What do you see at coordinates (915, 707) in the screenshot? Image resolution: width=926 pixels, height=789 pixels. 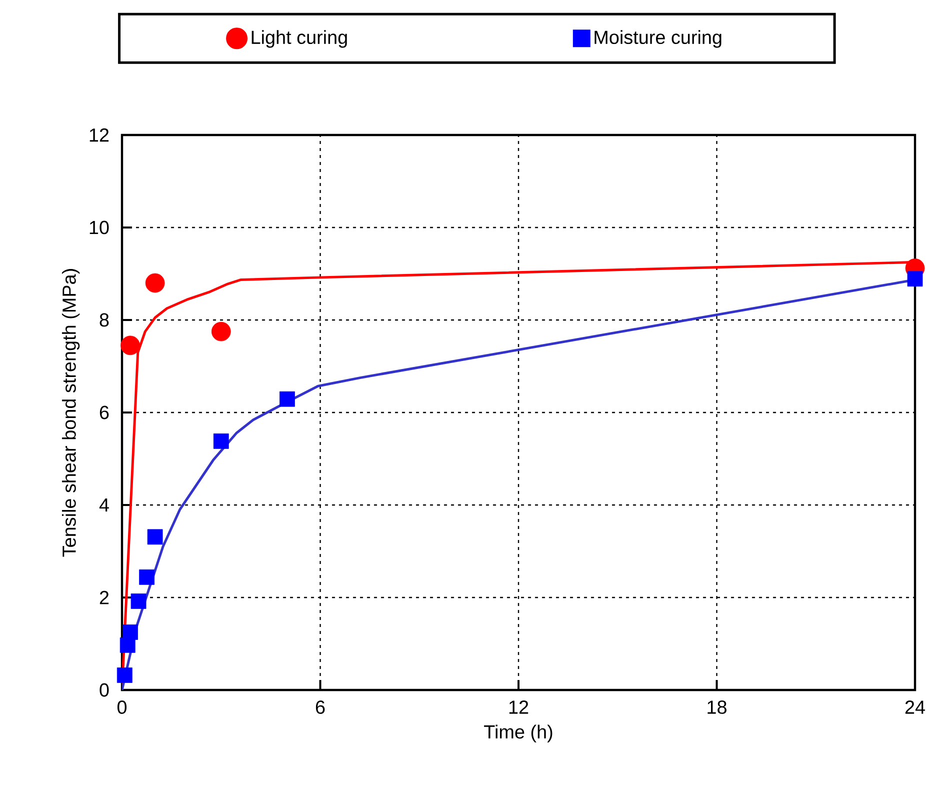 I see `x-tick-label: 24` at bounding box center [915, 707].